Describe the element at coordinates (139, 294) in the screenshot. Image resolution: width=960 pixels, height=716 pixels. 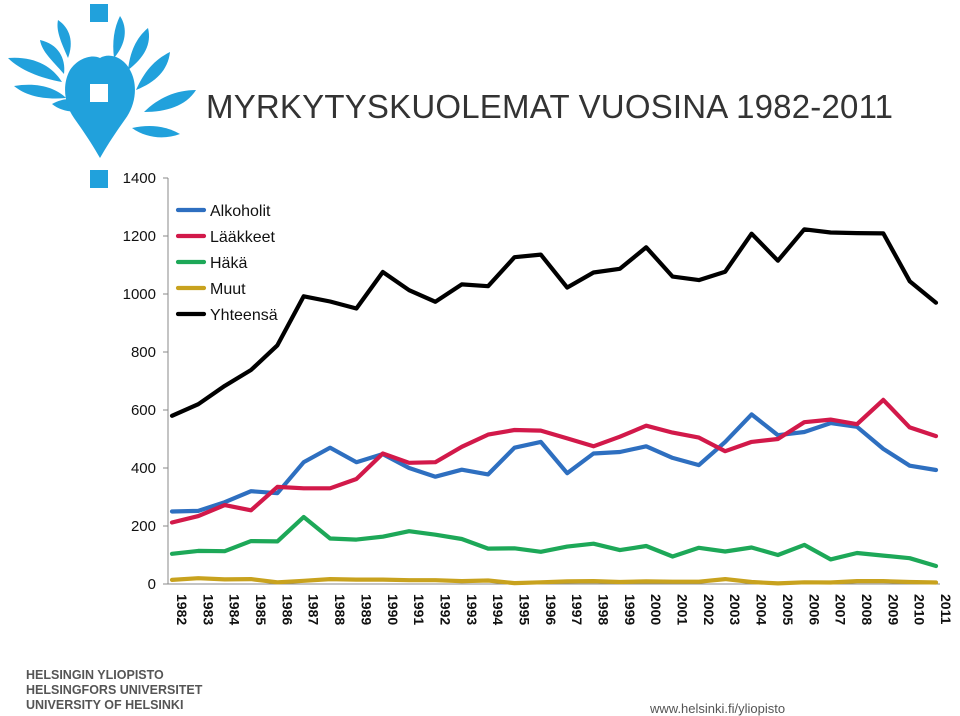
I see `y-tick-label: 1000` at that location.